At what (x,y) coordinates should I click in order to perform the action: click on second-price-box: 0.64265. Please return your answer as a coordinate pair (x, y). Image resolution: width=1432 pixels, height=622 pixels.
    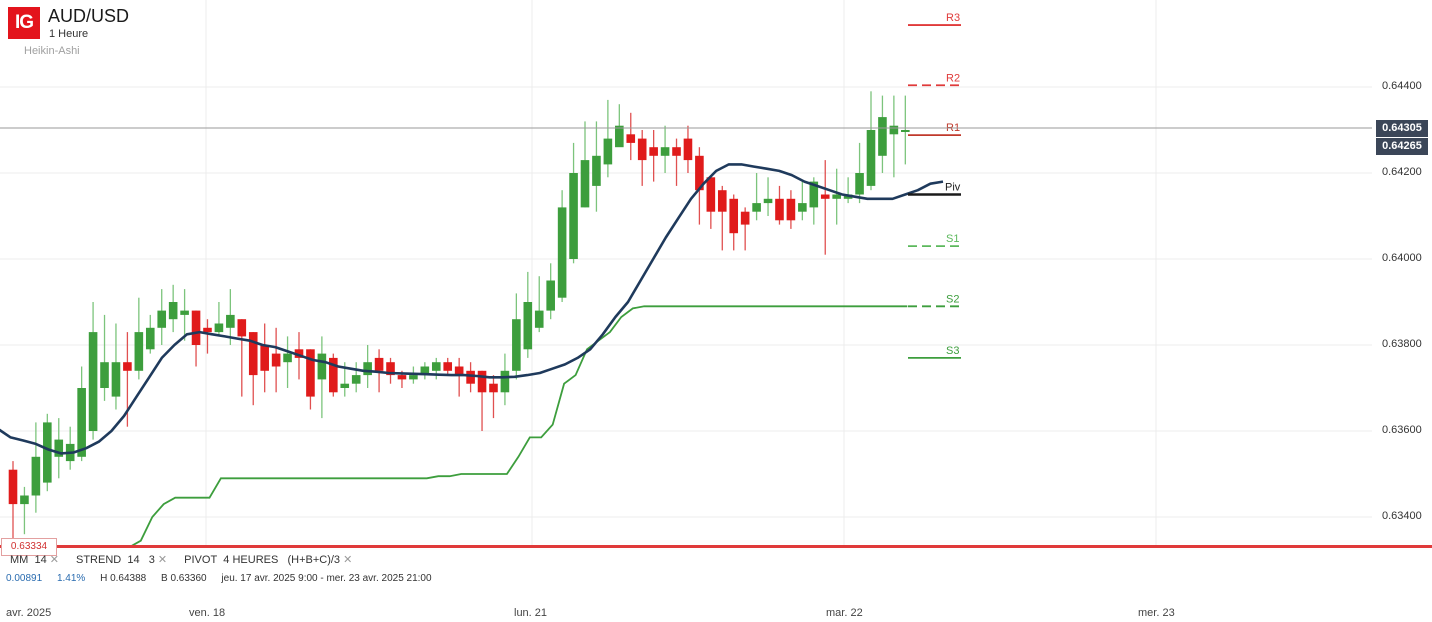
    Looking at the image, I should click on (1402, 146).